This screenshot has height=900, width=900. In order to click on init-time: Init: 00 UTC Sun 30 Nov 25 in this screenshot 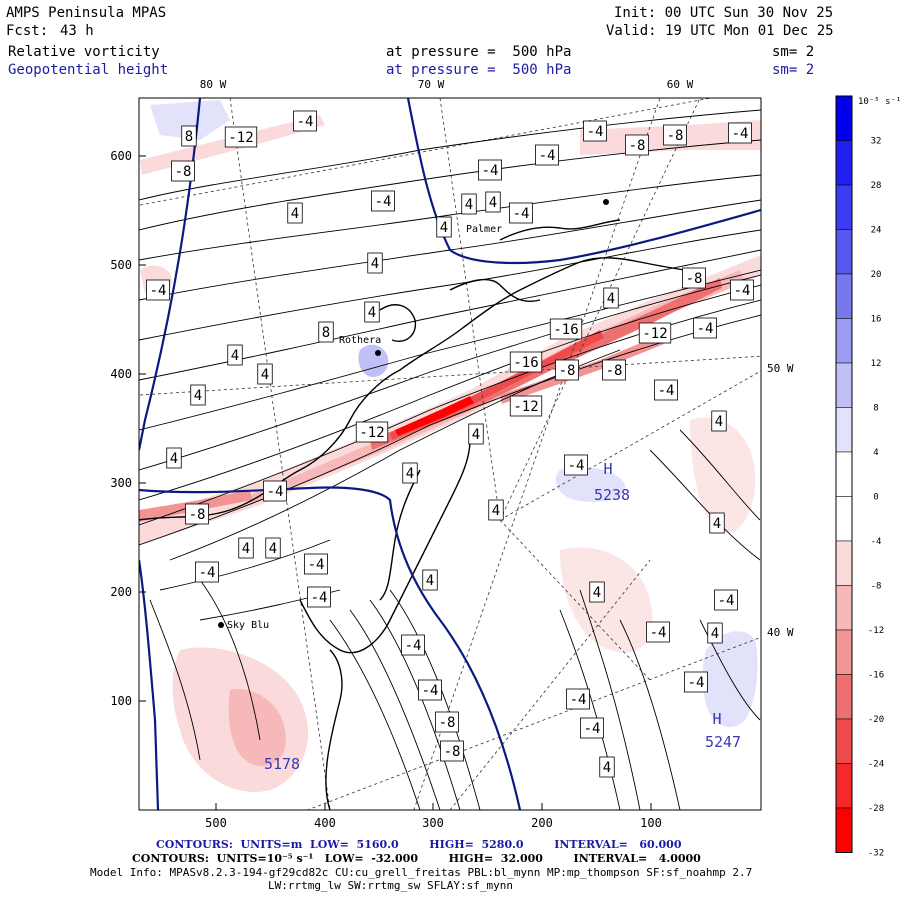, I will do `click(724, 13)`.